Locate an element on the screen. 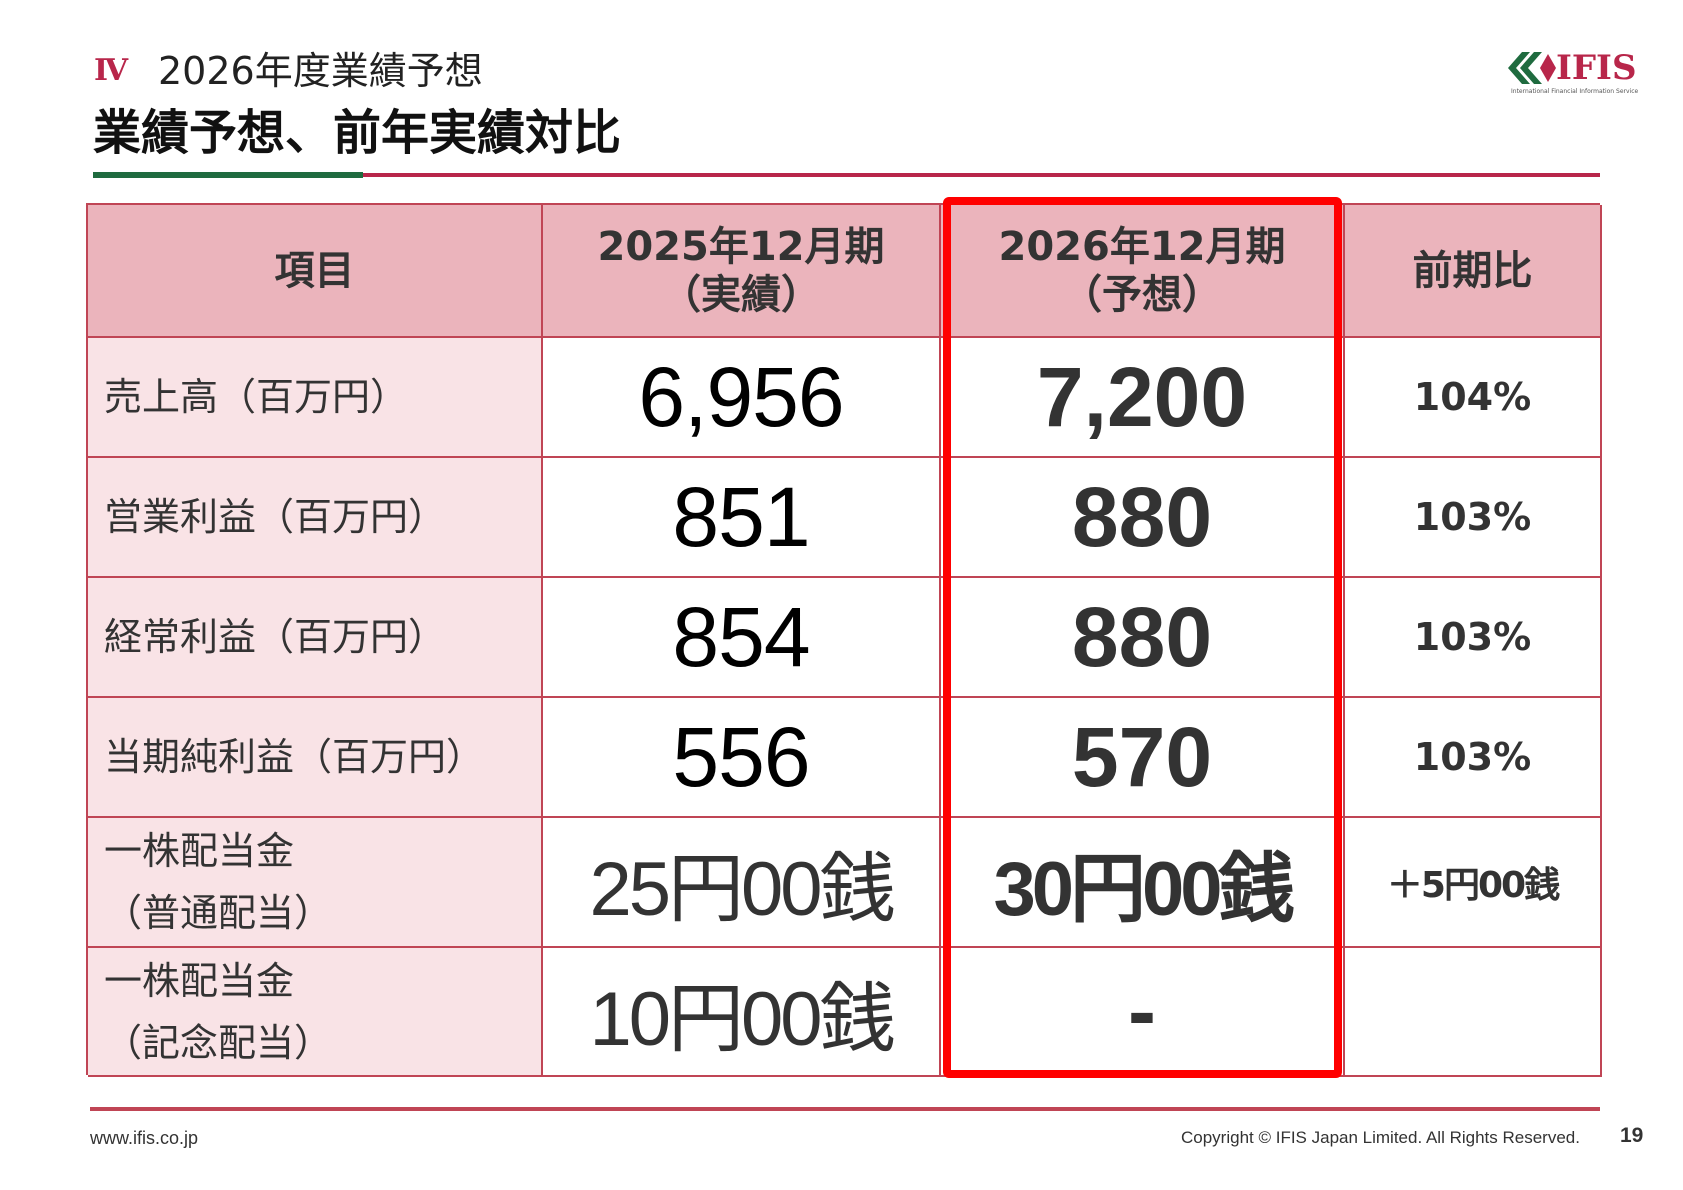 The width and height of the screenshot is (1683, 1190). page-title: 業績予想、前年実績対比 is located at coordinates (357, 133).